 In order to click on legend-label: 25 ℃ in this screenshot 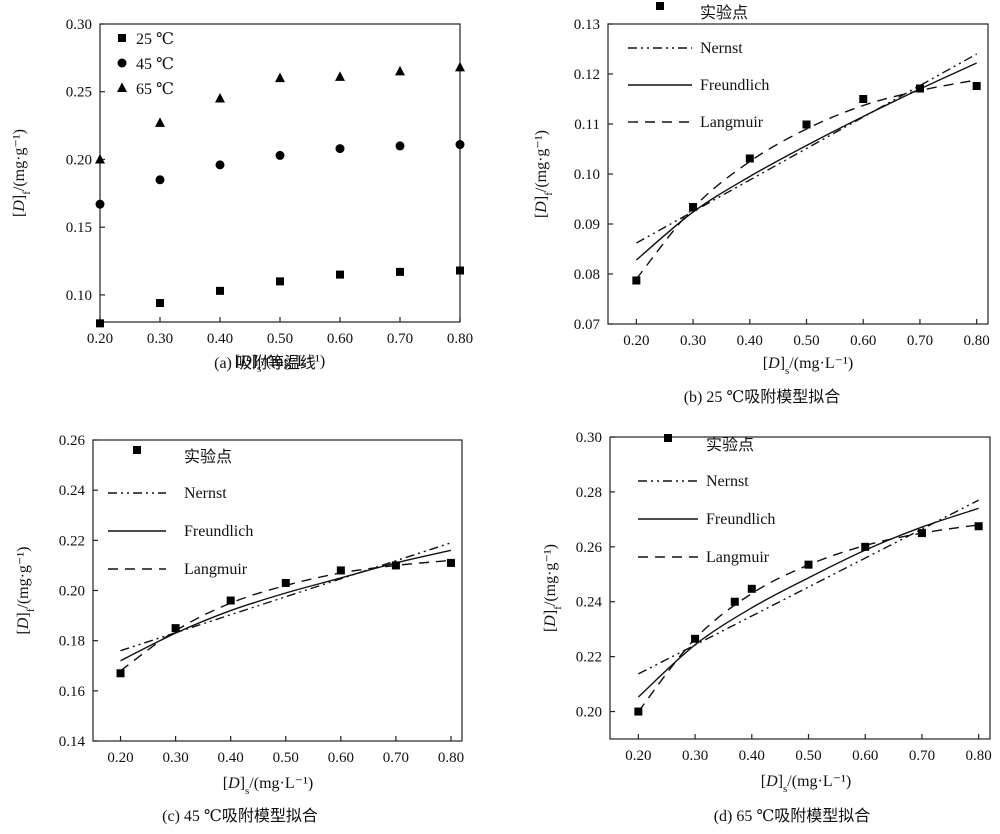, I will do `click(155, 39)`.